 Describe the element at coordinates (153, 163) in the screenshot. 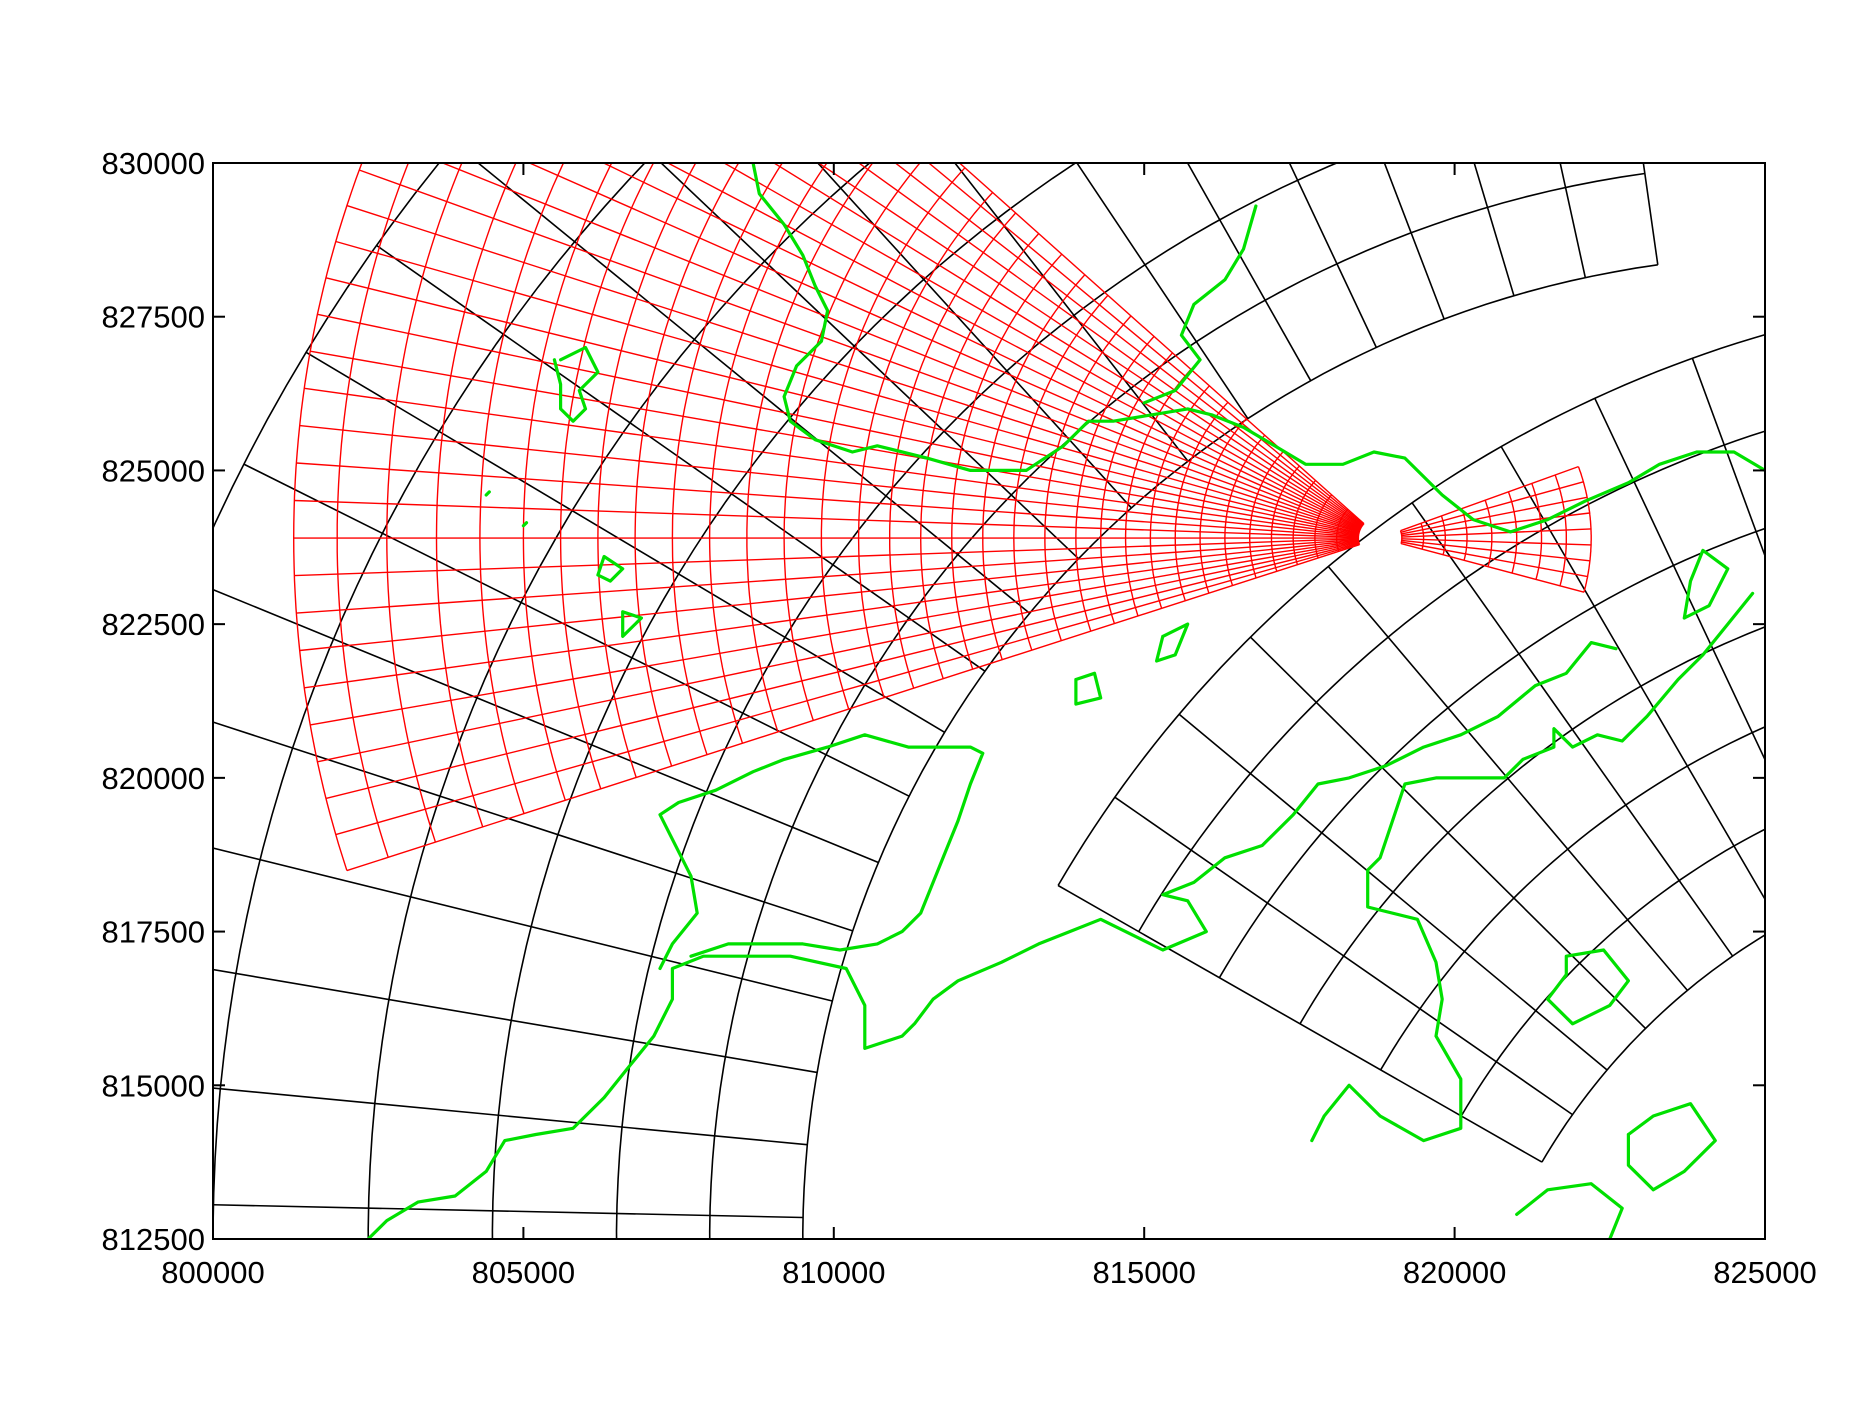

I see `y-tick-label: 830000` at that location.